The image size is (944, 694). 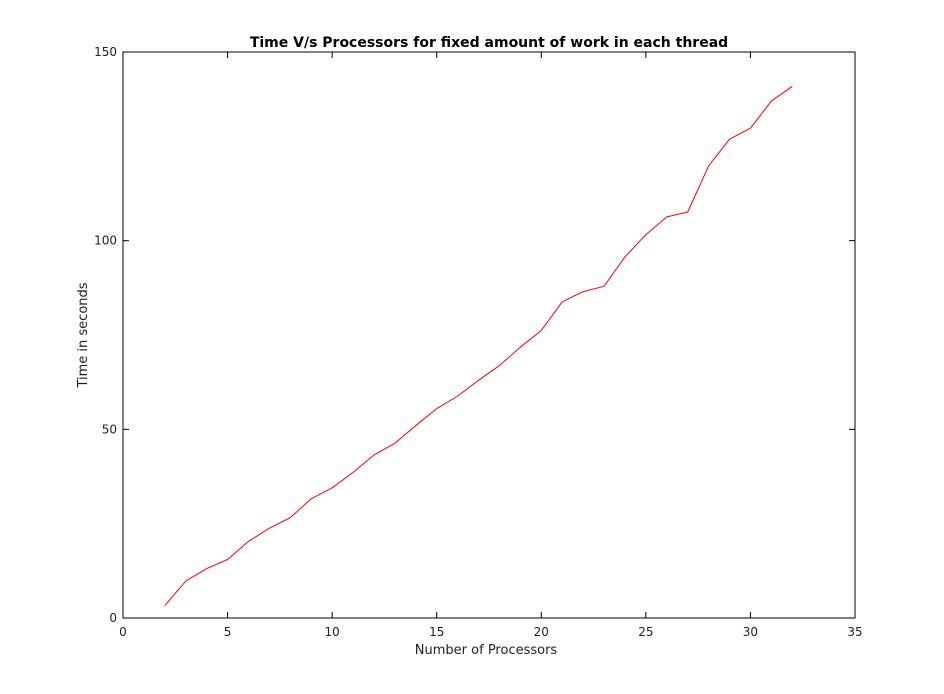 I want to click on x-tick-label: 25, so click(x=645, y=632).